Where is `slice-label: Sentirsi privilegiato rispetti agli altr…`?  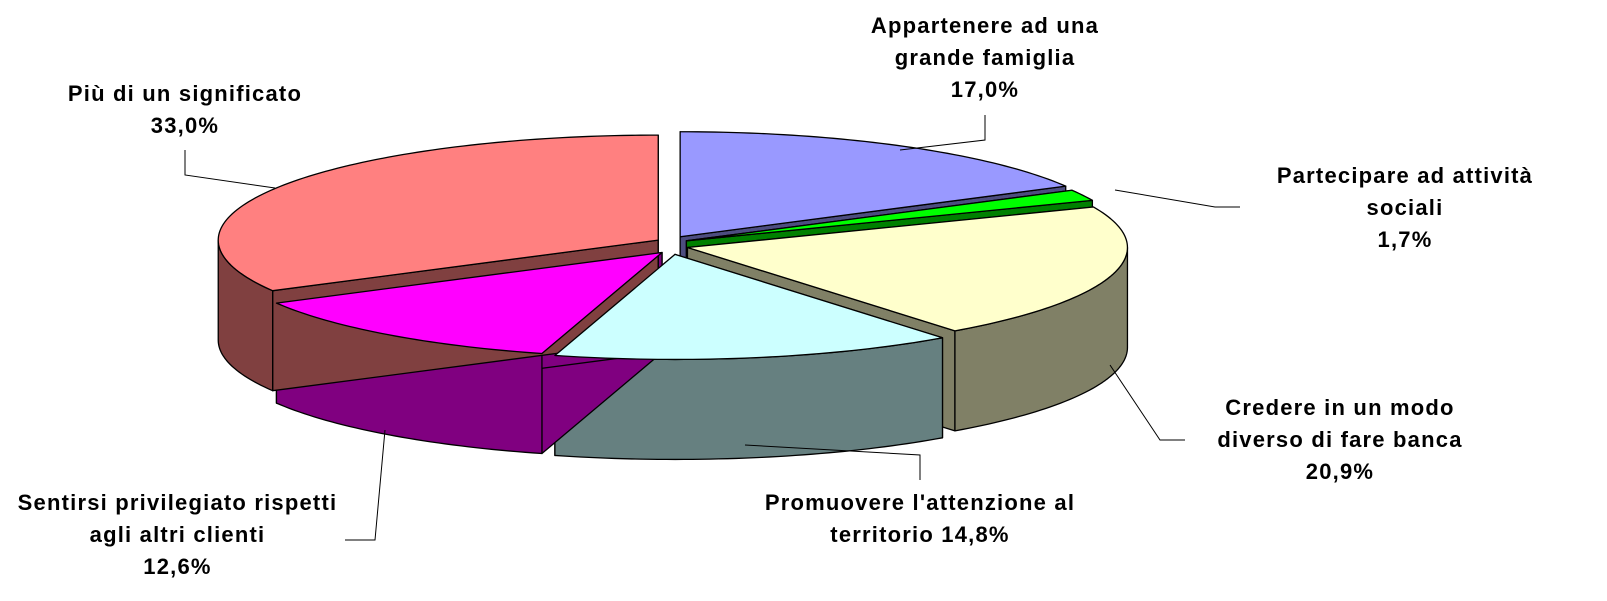
slice-label: Sentirsi privilegiato rispetti agli altr… is located at coordinates (177, 535).